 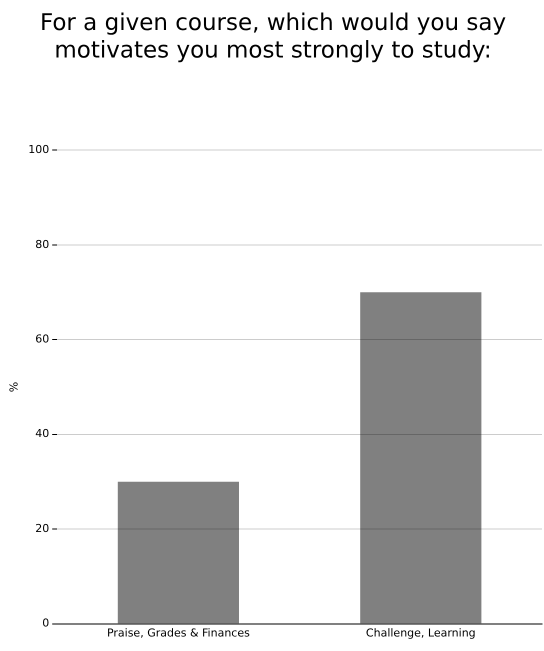 I want to click on y-tick-label: 0, so click(x=46, y=623).